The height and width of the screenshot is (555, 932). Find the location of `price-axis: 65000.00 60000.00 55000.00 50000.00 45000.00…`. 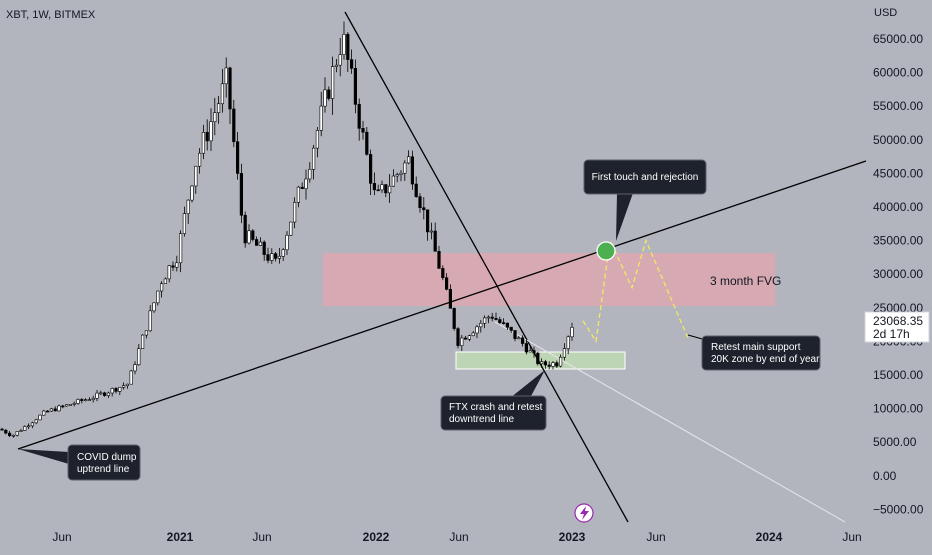

price-axis: 65000.00 60000.00 55000.00 50000.00 45000.00… is located at coordinates (898, 274).